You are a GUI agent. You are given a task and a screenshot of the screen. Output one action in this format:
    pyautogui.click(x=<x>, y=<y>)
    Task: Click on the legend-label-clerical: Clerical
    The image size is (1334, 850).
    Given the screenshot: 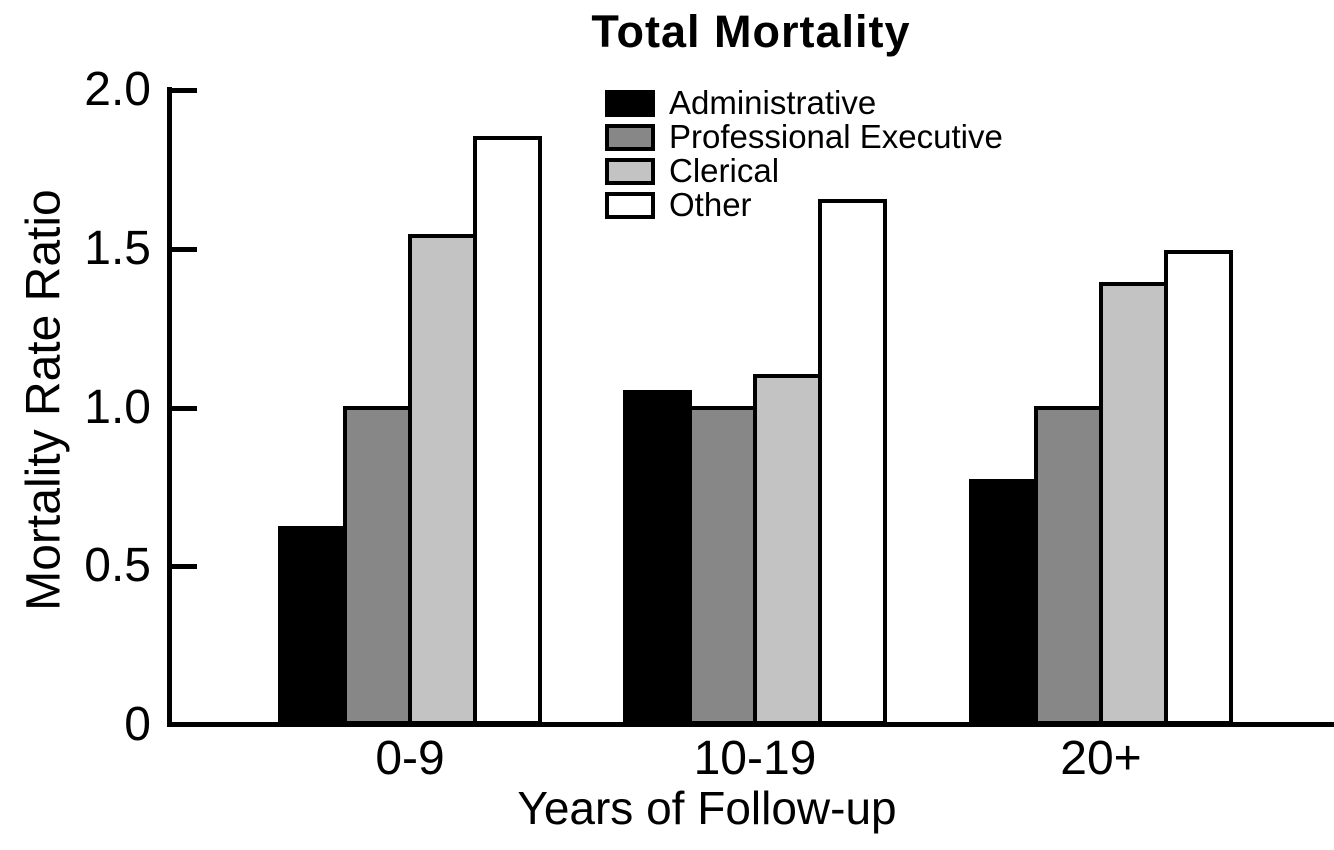 What is the action you would take?
    pyautogui.click(x=724, y=170)
    